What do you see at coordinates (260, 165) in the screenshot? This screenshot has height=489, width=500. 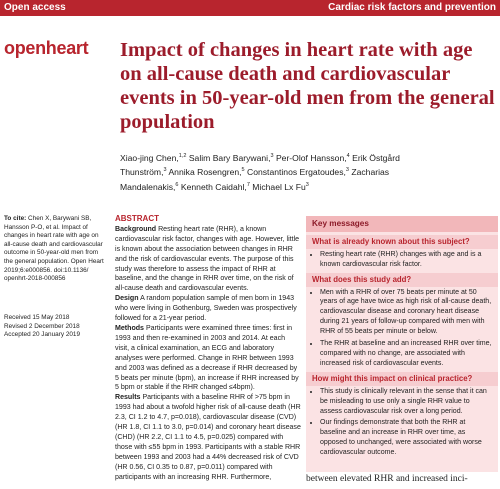 I see `author-name: Erik Östgård Thunström,` at bounding box center [260, 165].